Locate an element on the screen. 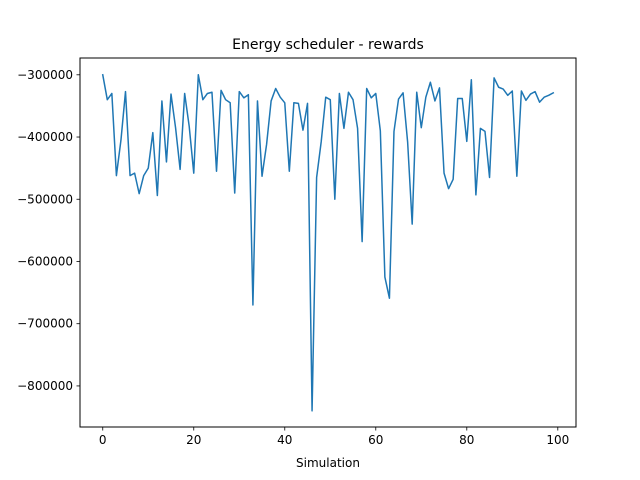  x-tick-label: 100 is located at coordinates (557, 440).